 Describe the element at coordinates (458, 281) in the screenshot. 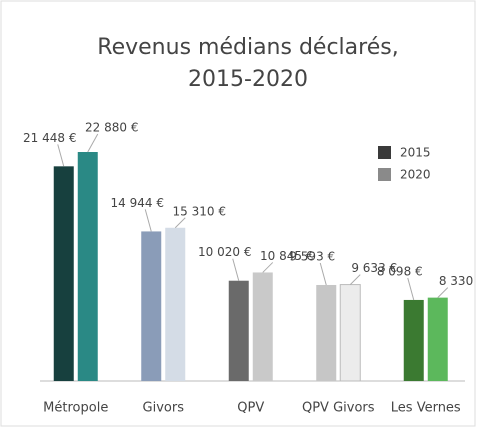

I see `value-label: 8 330 €` at that location.